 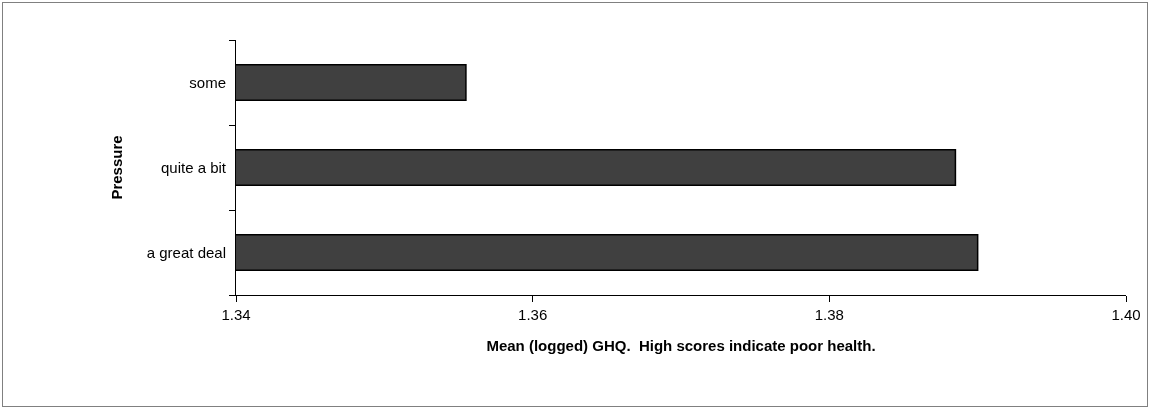 I want to click on x-tick-label: 1.40, so click(x=1126, y=314).